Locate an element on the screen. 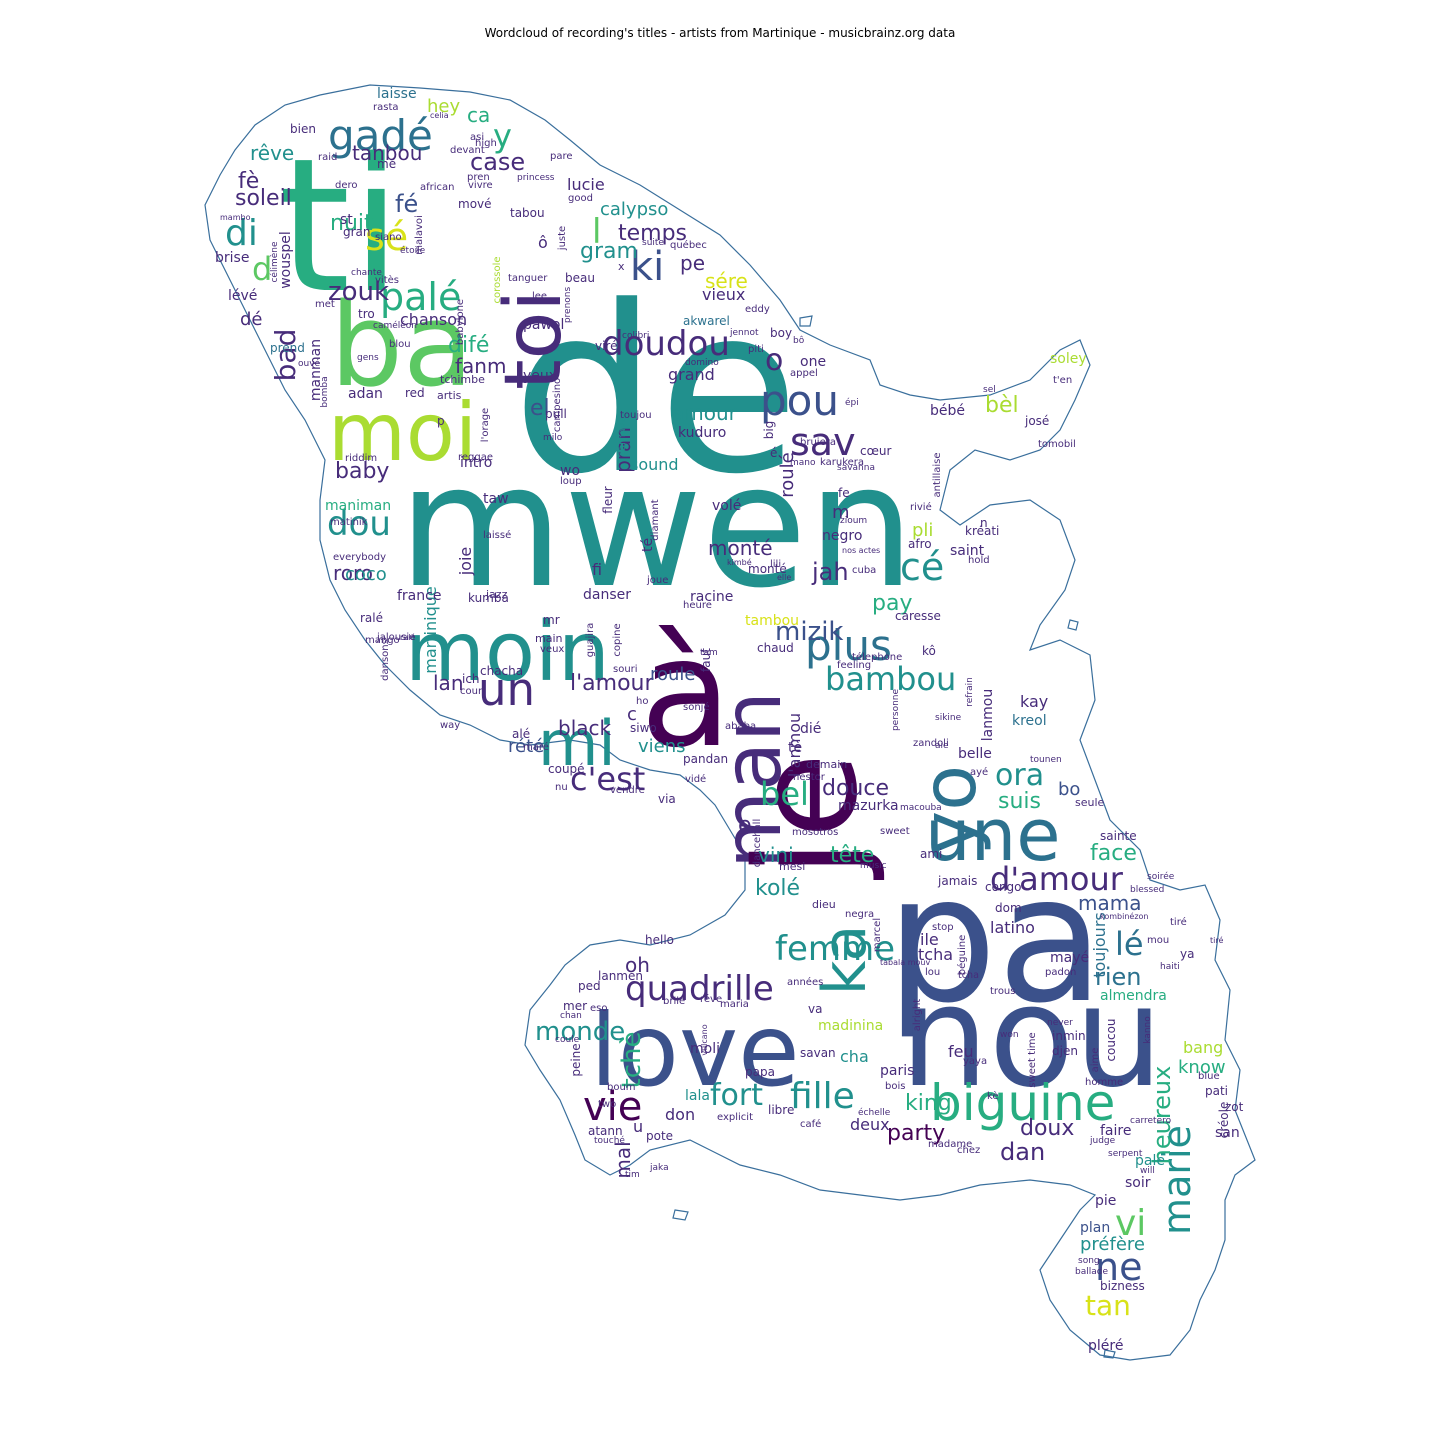  word-lee: lee is located at coordinates (539, 296).